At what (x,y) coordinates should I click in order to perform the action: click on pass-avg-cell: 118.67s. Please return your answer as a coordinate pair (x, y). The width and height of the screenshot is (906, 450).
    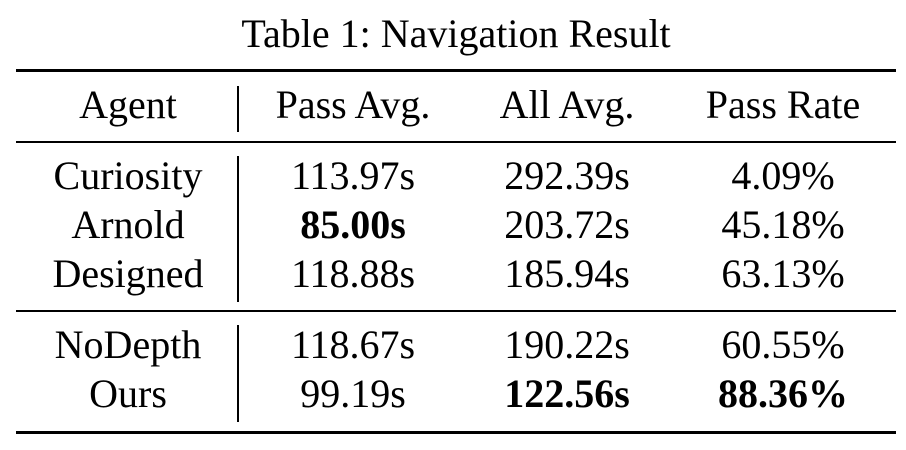
    Looking at the image, I should click on (353, 344).